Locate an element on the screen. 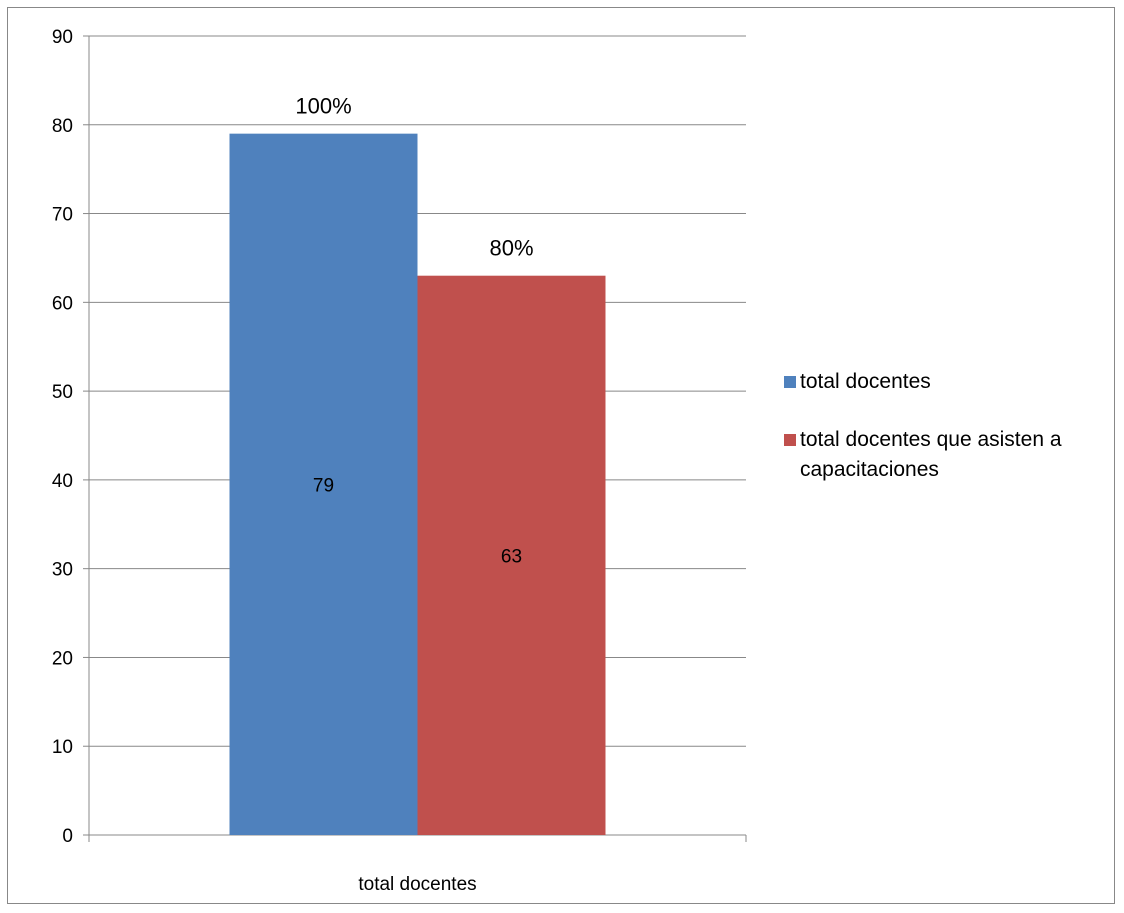 The width and height of the screenshot is (1124, 913). legend-swatch-blue is located at coordinates (790, 382).